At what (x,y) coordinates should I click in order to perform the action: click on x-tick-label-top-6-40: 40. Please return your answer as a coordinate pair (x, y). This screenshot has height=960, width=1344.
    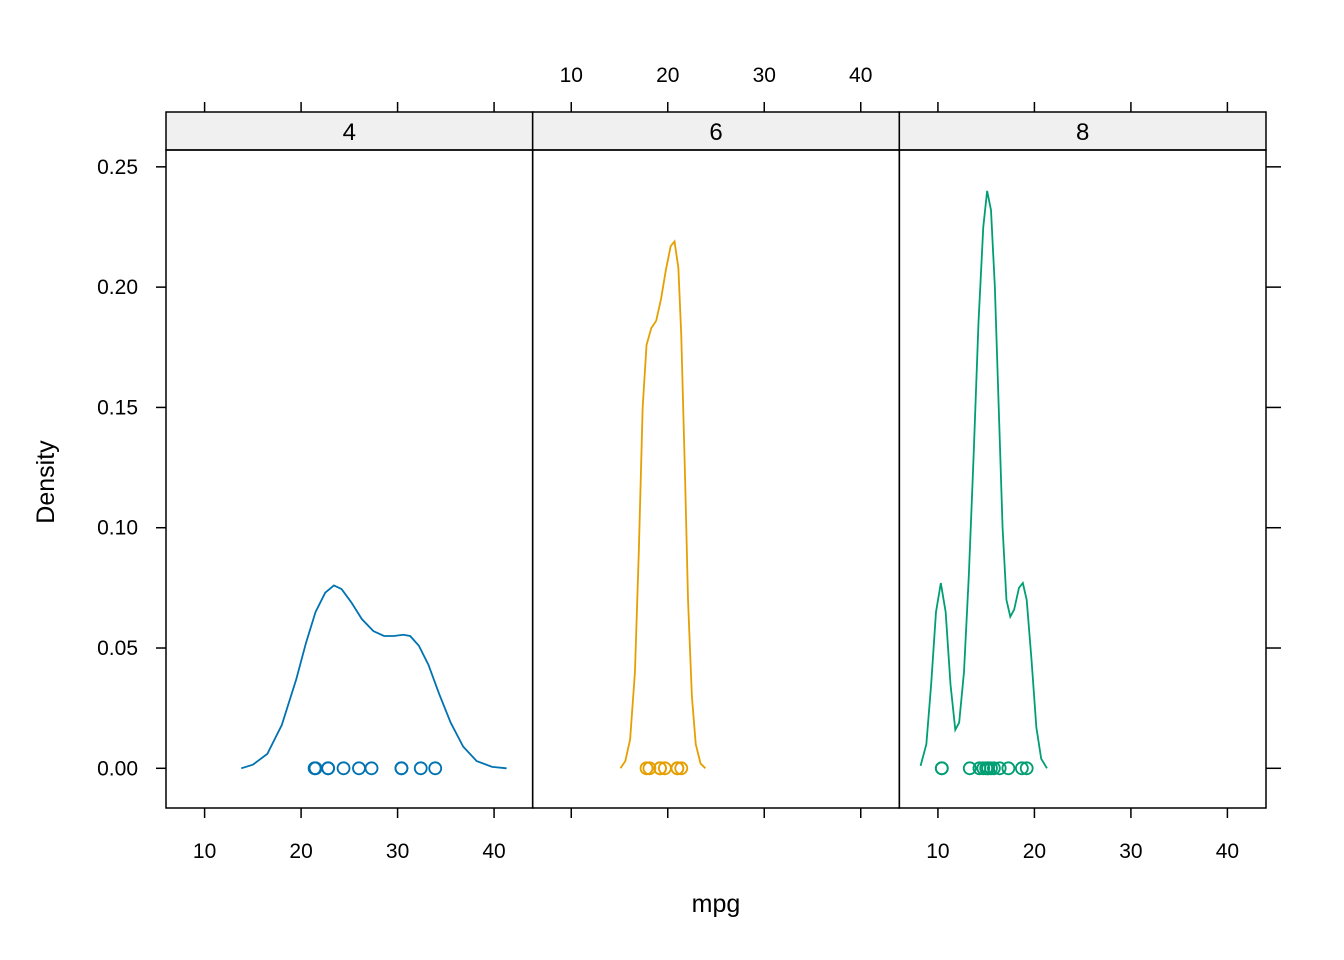
    Looking at the image, I should click on (860, 75).